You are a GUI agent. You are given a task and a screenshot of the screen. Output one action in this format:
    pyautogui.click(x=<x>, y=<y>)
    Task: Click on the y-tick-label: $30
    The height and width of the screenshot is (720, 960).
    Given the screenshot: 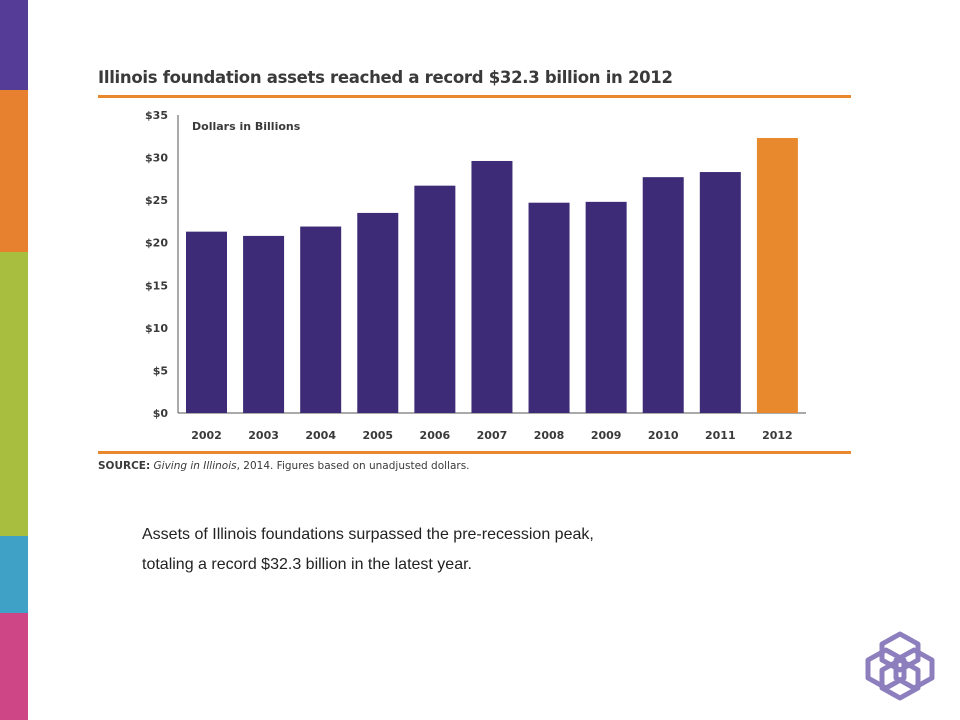 What is the action you would take?
    pyautogui.click(x=156, y=158)
    